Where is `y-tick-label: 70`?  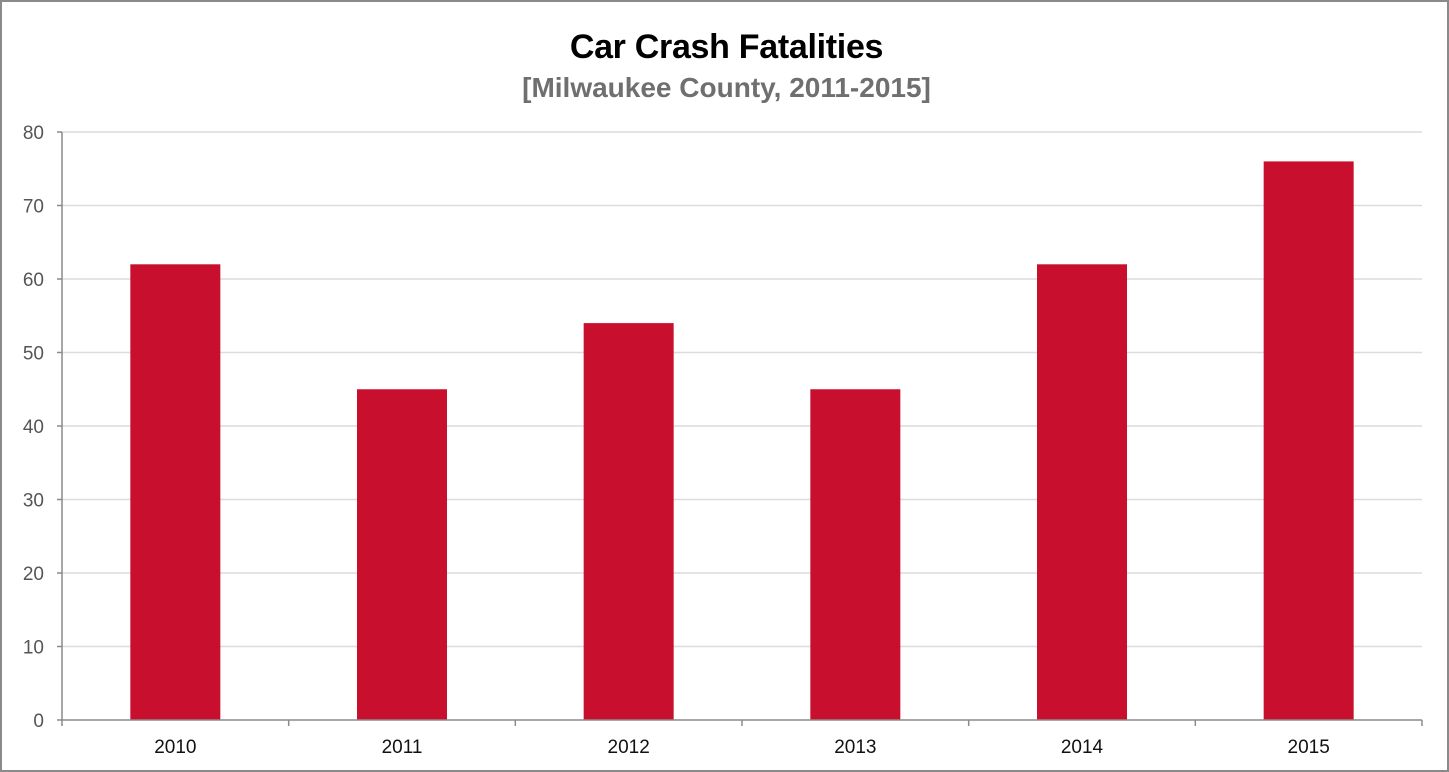
y-tick-label: 70 is located at coordinates (33, 207).